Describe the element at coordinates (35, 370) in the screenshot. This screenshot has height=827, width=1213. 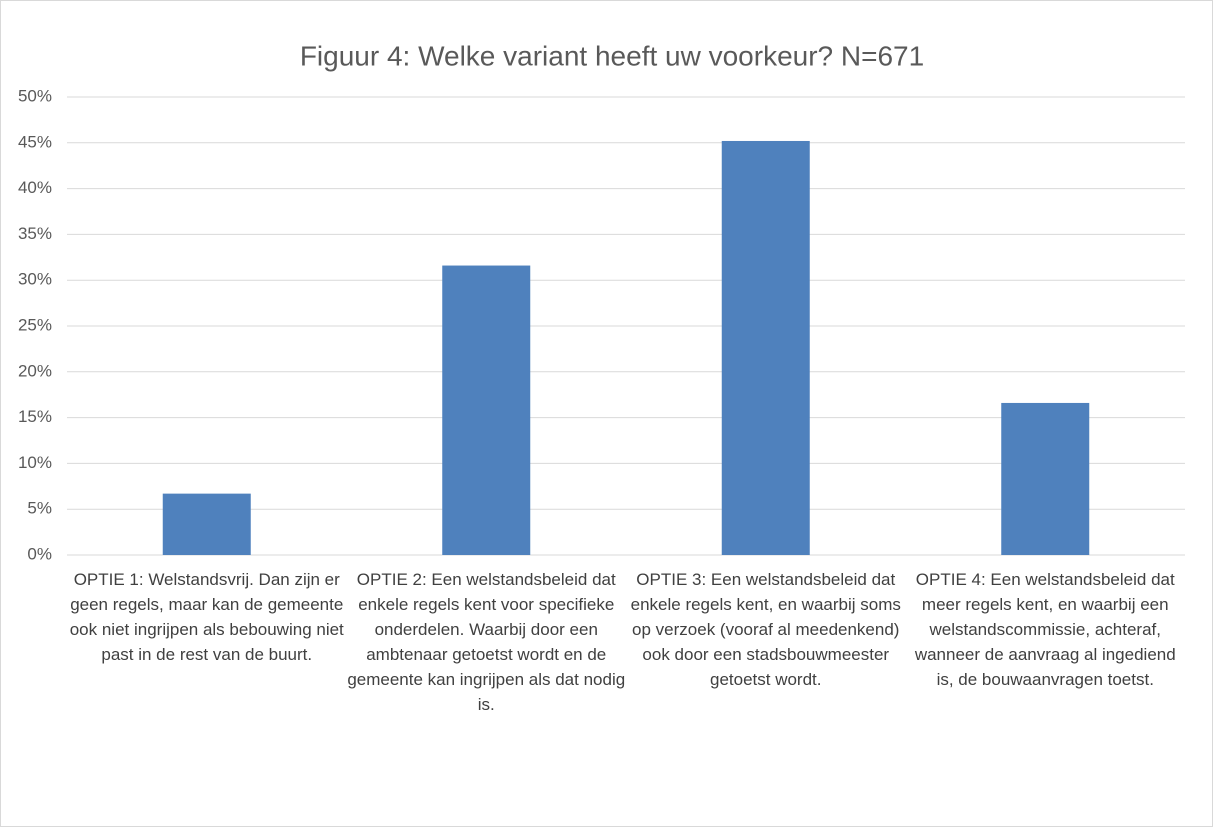
I see `y-tick-label: 20%` at that location.